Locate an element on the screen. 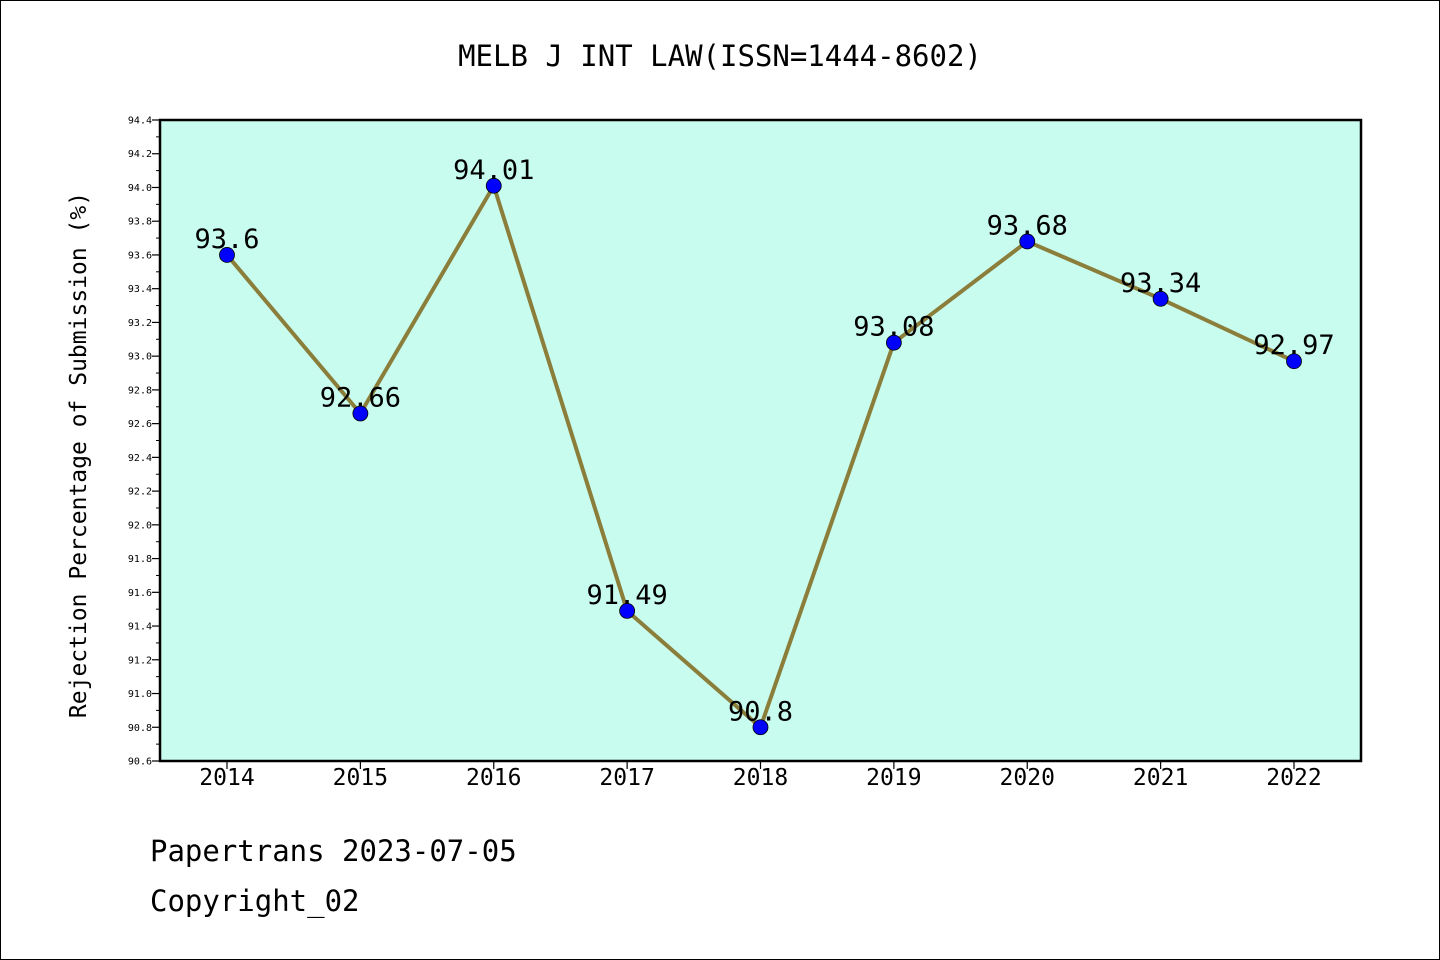 This screenshot has height=960, width=1440. x-tick-label: 2018 is located at coordinates (760, 778).